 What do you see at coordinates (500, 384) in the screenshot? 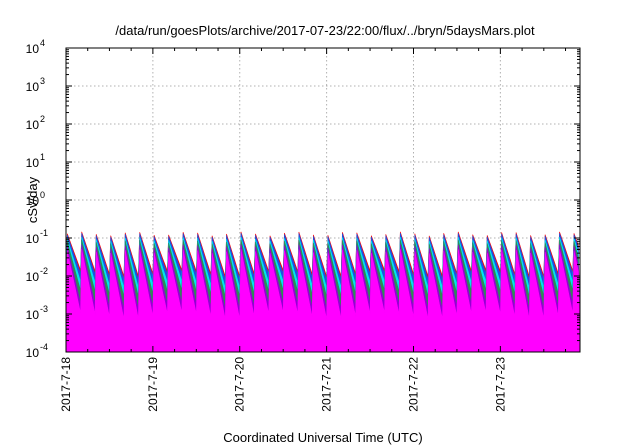
I see `x-tick-label: 2017-7-23` at bounding box center [500, 384].